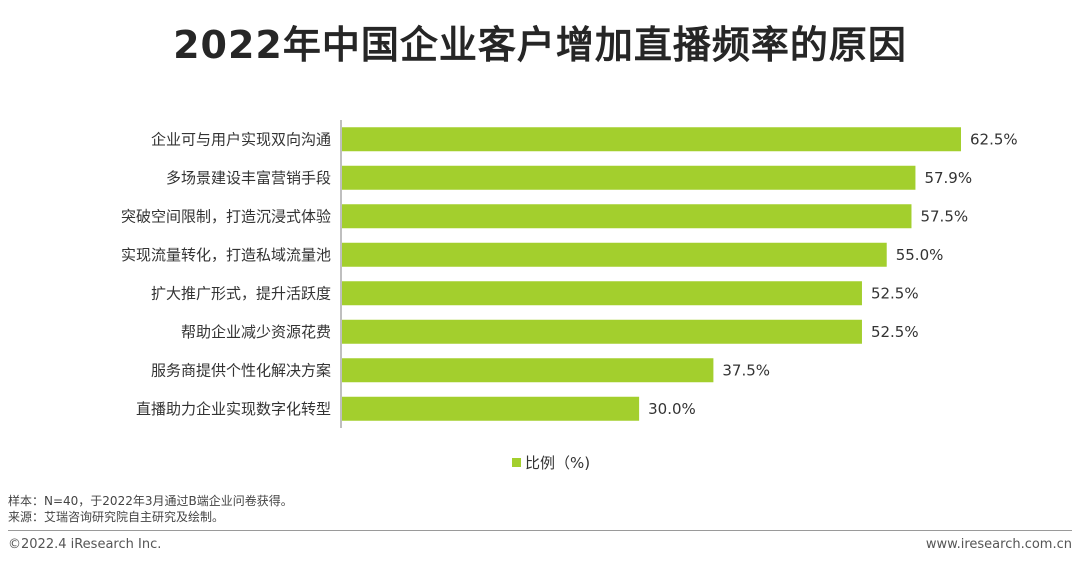 This screenshot has width=1080, height=565. What do you see at coordinates (672, 409) in the screenshot?
I see `value-label: 30.0%` at bounding box center [672, 409].